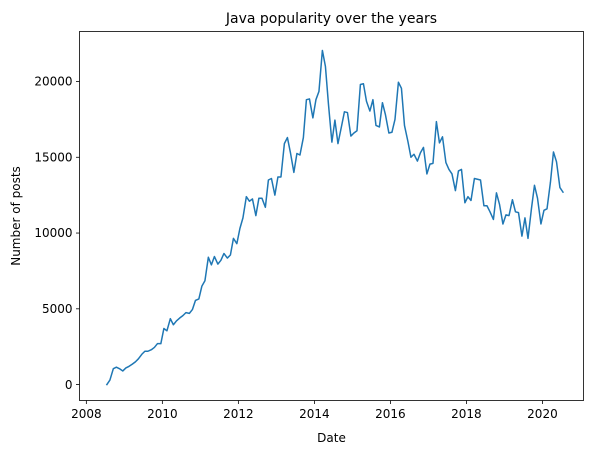 This screenshot has height=455, width=589. Describe the element at coordinates (16, 216) in the screenshot. I see `y-axis-title: Number of posts` at that location.